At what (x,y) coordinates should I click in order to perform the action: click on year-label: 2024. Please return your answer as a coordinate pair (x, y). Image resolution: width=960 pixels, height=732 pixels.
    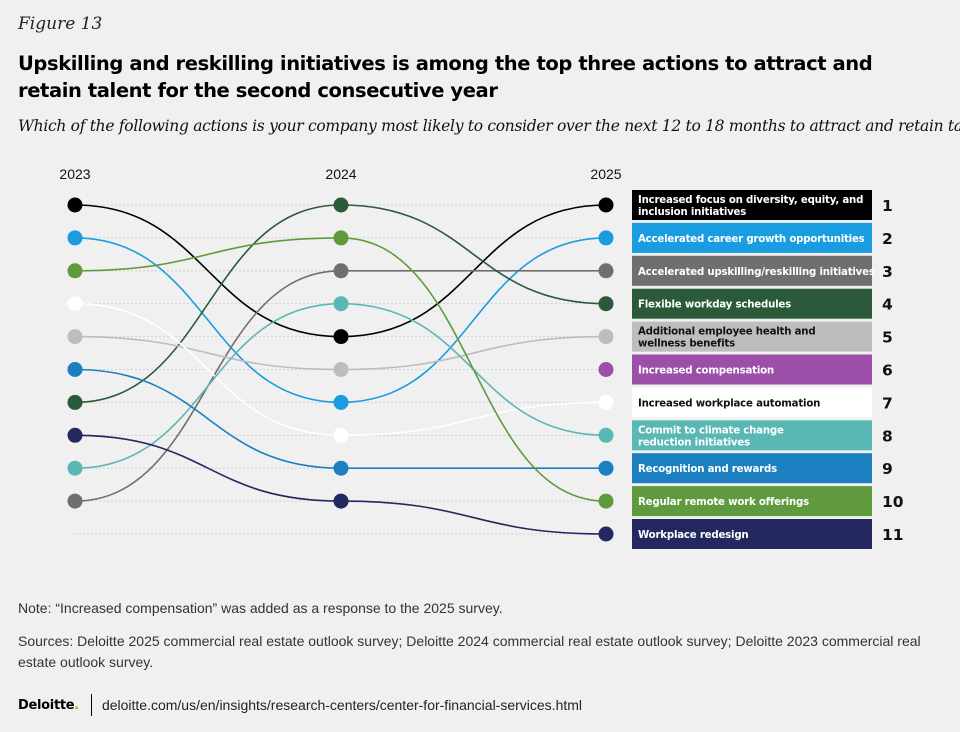
    Looking at the image, I should click on (340, 174).